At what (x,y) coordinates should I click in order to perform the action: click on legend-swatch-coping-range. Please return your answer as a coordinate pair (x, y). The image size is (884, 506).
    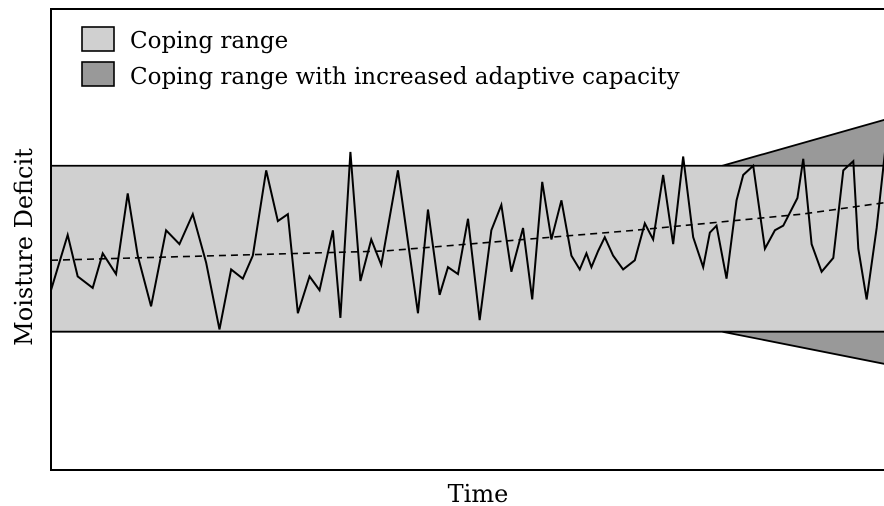
    Looking at the image, I should click on (98, 39).